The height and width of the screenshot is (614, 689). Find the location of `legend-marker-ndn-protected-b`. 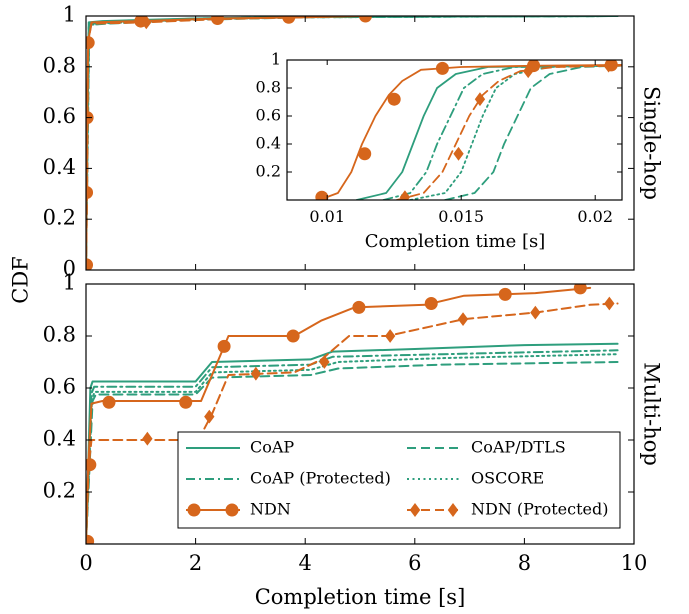

legend-marker-ndn-protected-b is located at coordinates (453, 510).